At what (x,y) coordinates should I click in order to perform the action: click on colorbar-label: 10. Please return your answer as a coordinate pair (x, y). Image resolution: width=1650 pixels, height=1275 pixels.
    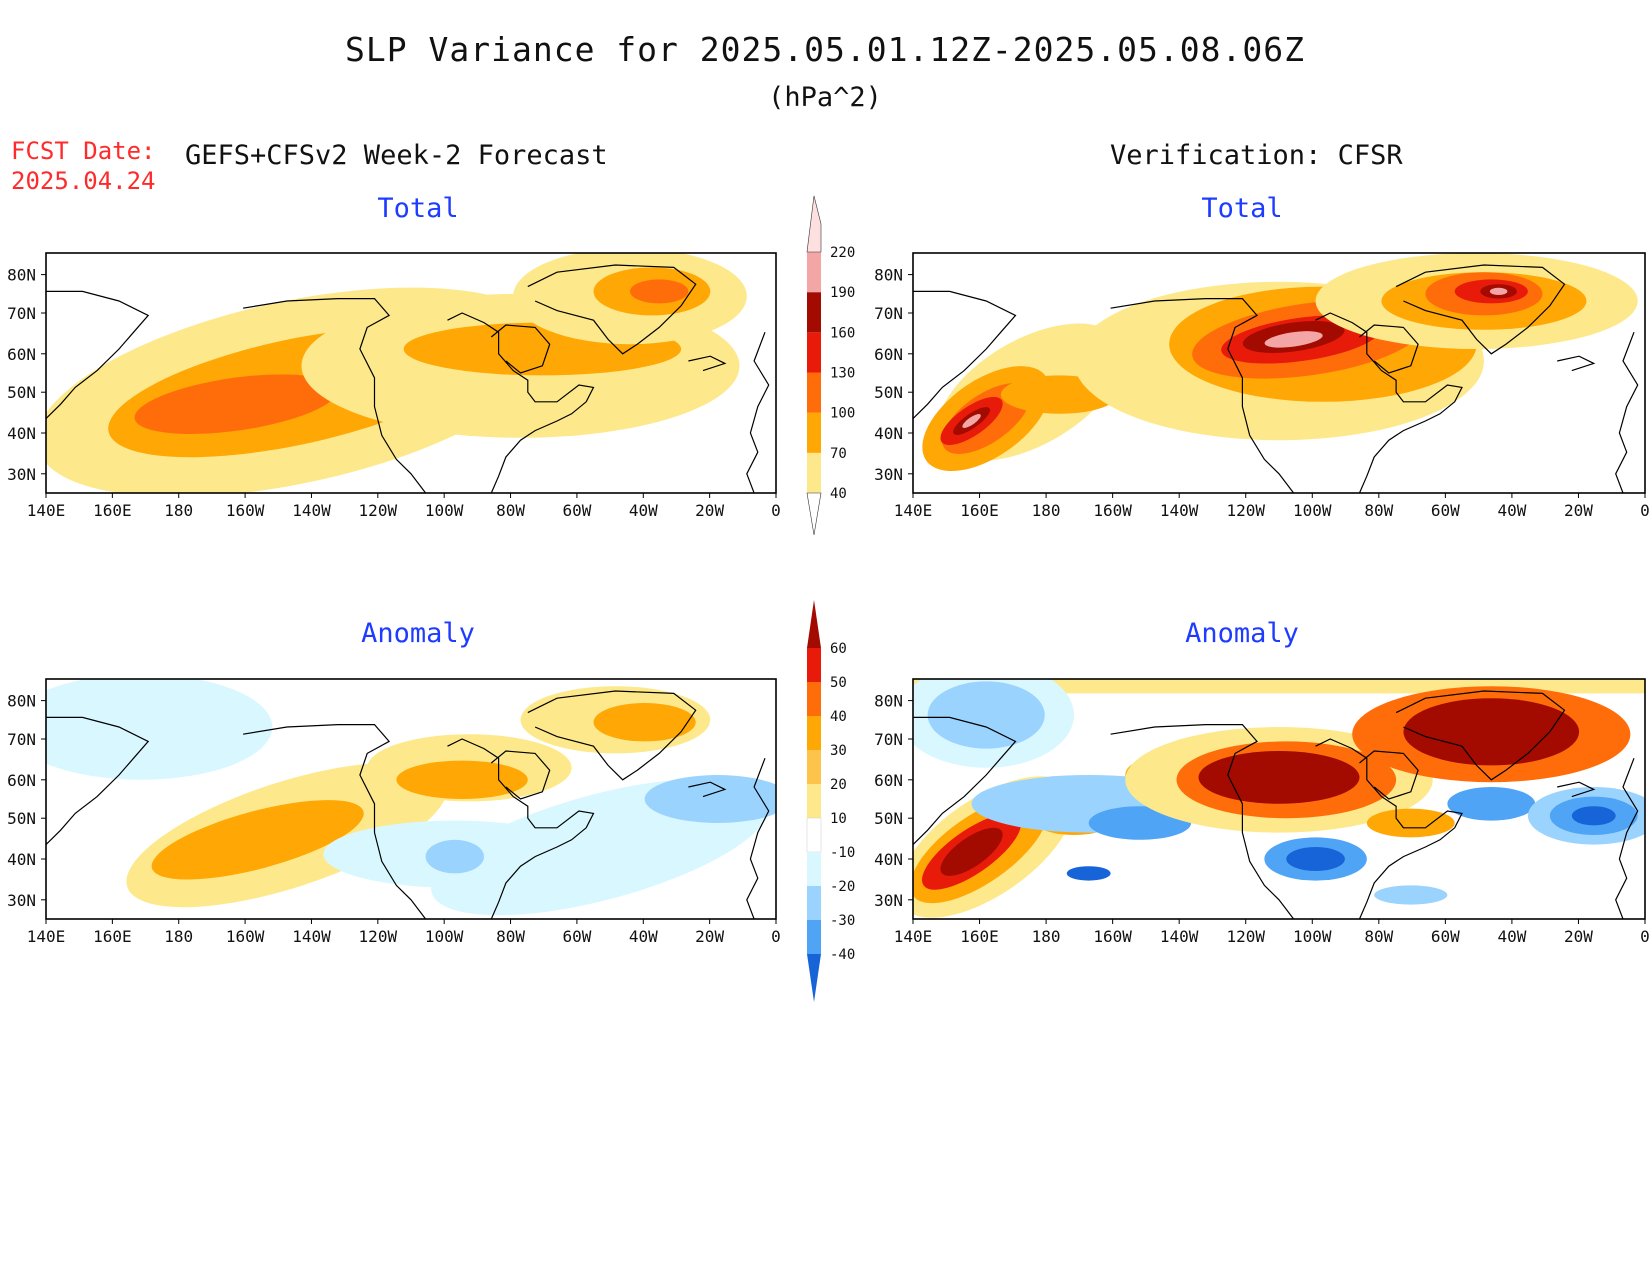
    Looking at the image, I should click on (838, 819).